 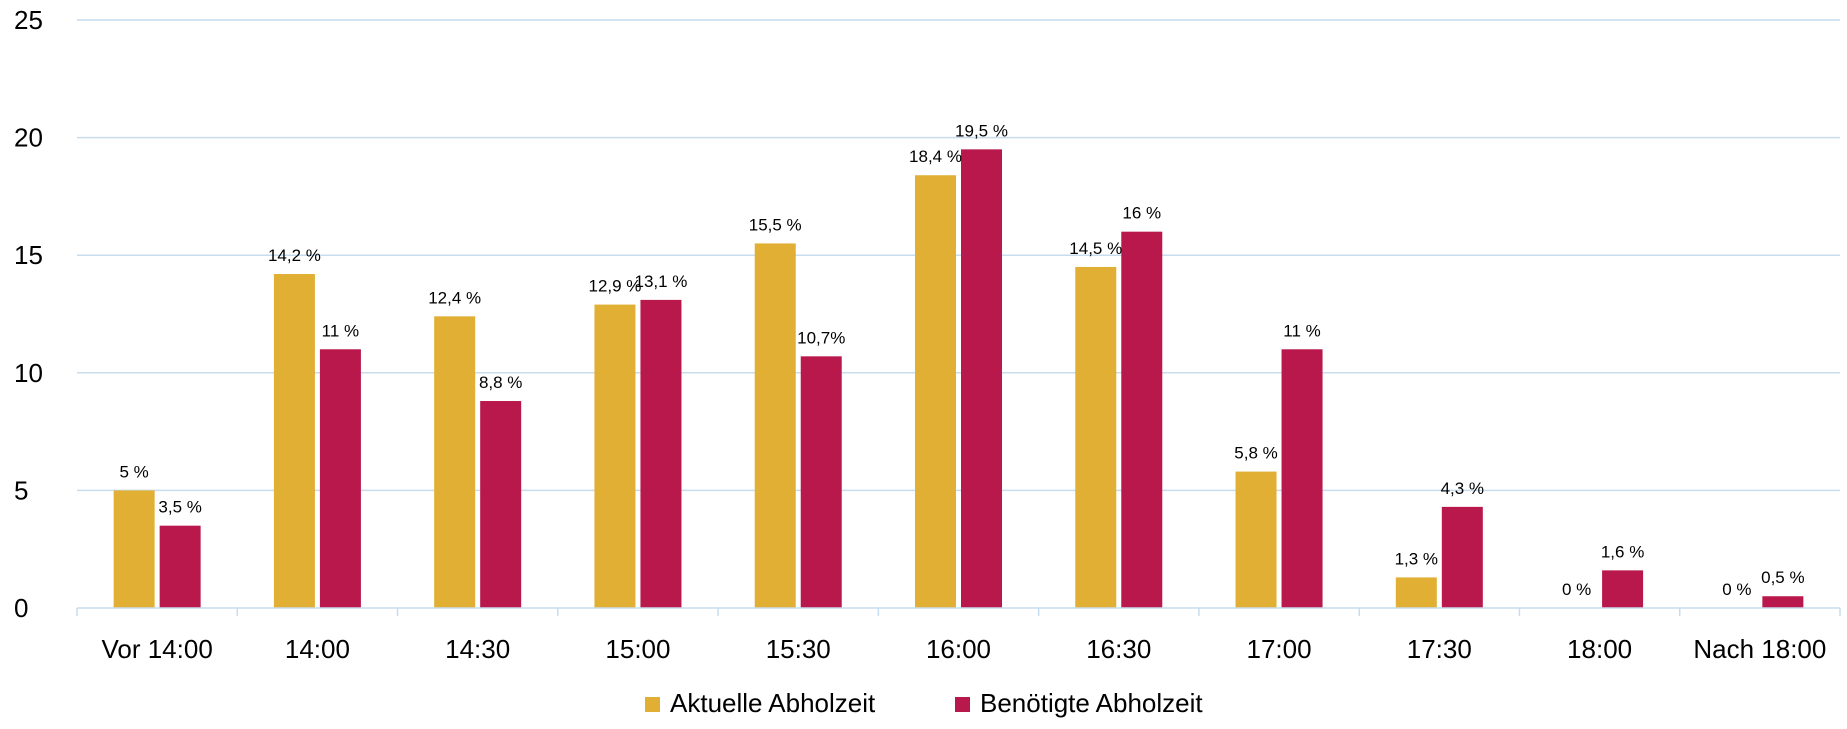 What do you see at coordinates (1622, 551) in the screenshot?
I see `data-label: 1,6 %` at bounding box center [1622, 551].